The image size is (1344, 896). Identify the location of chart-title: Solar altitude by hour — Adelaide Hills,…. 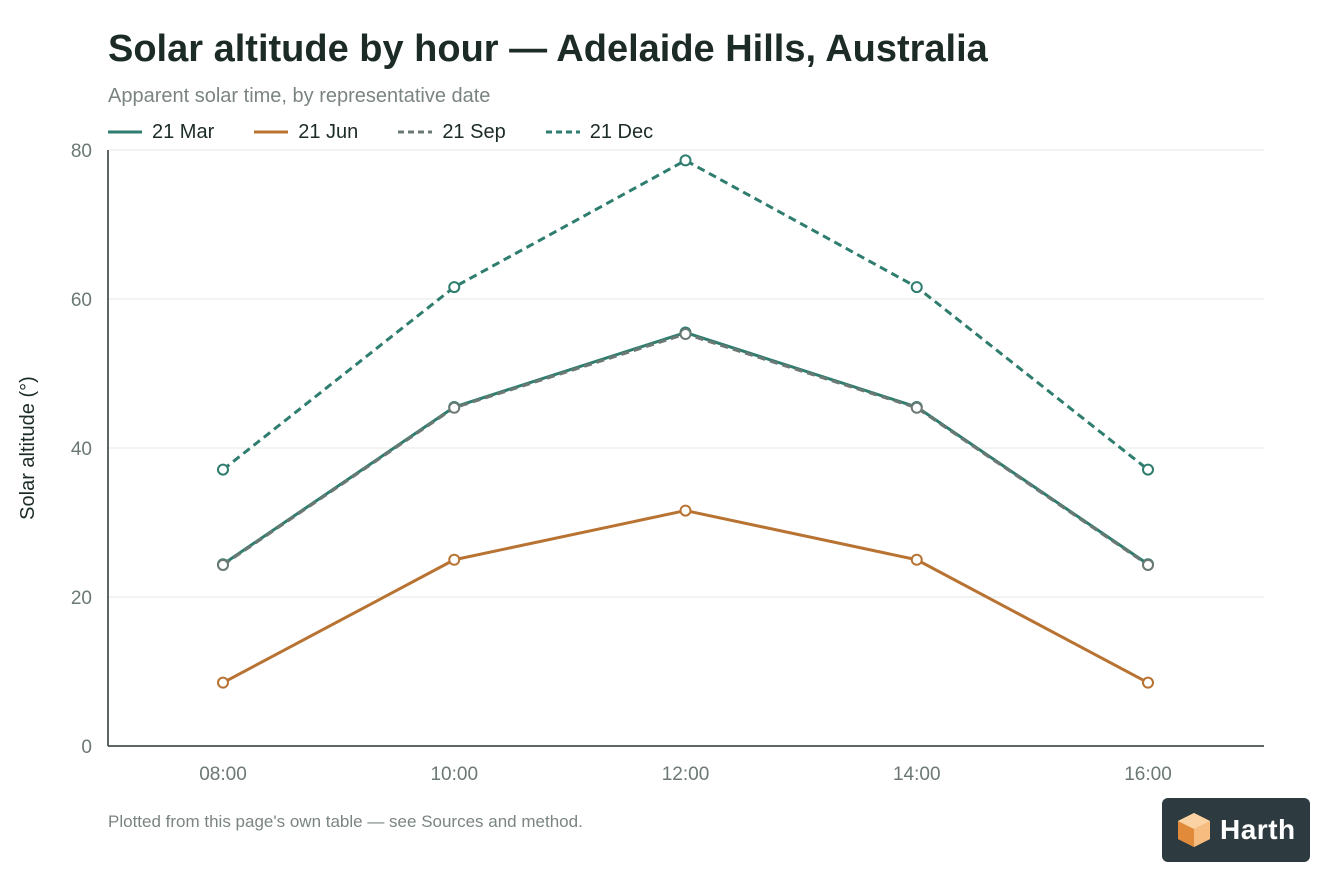
(548, 49).